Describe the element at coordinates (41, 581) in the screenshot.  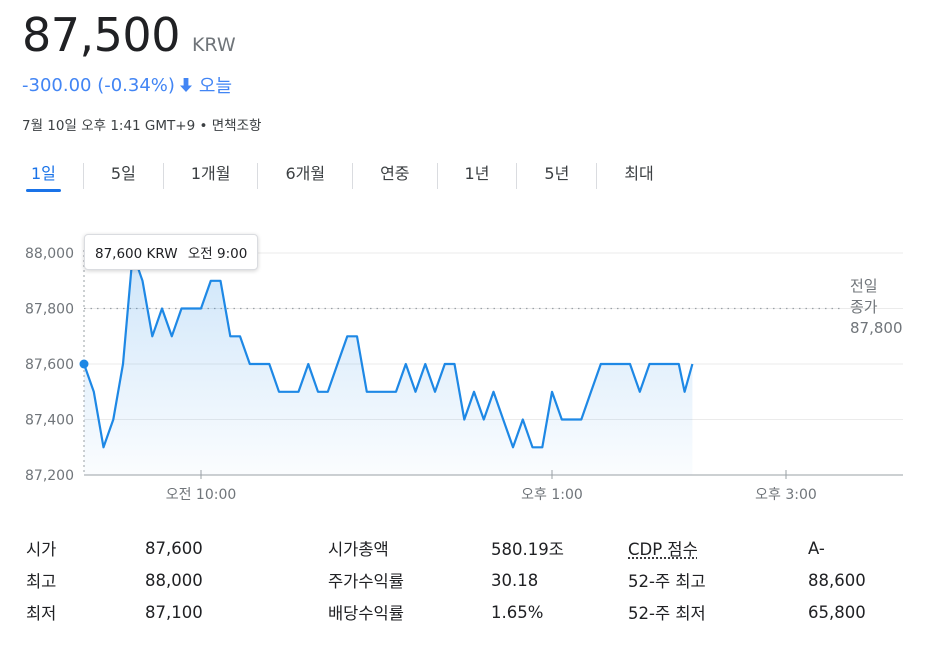
I see `stat-label: 최고` at that location.